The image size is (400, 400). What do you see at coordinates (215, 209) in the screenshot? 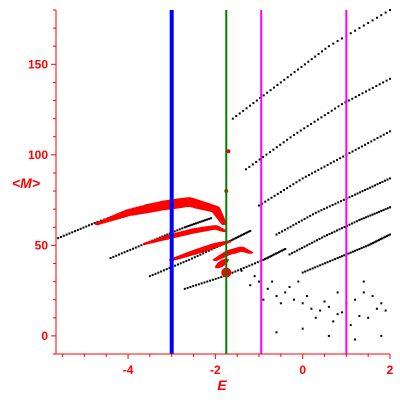
I see `red-point` at bounding box center [215, 209].